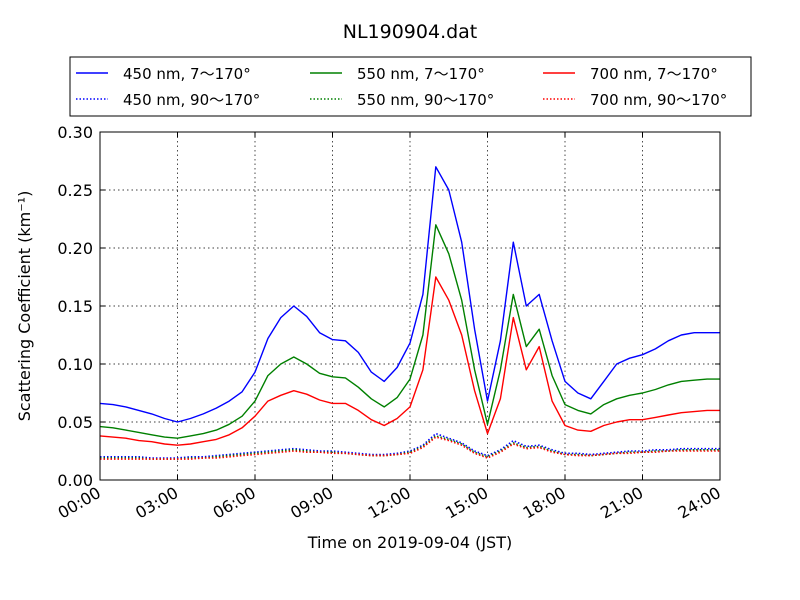 The height and width of the screenshot is (600, 800). Describe the element at coordinates (187, 74) in the screenshot. I see `legend-label: 450 nm, 7～170°` at that location.